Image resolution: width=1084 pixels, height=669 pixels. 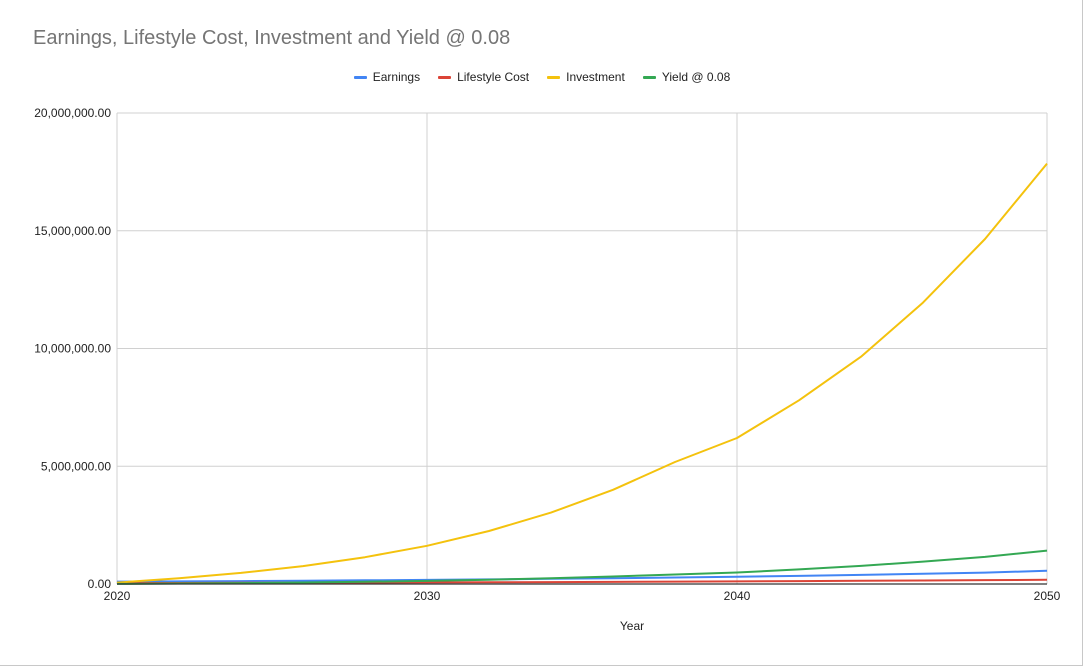 I want to click on legend-label: Lifestyle Cost, so click(x=493, y=77).